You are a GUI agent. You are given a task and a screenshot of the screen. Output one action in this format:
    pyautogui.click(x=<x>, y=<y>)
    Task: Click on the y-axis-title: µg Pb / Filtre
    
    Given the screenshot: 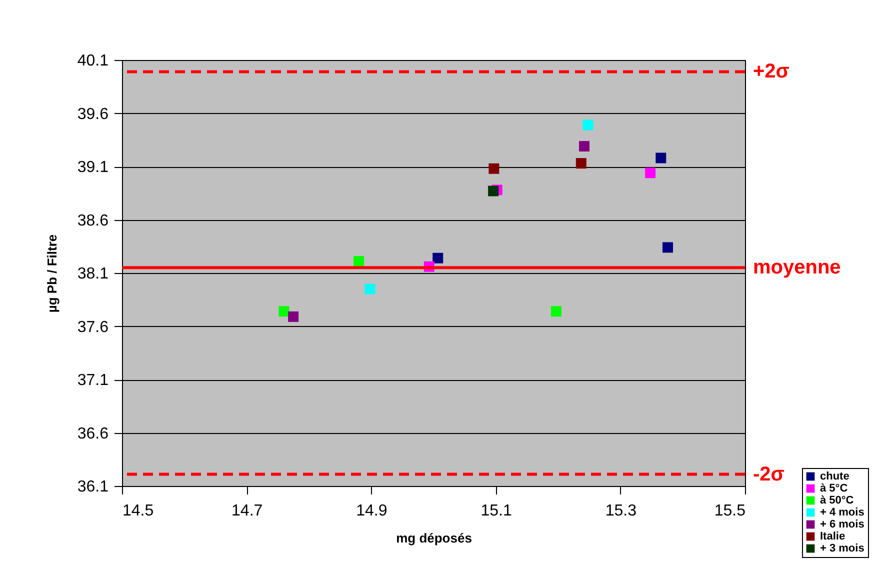 What is the action you would take?
    pyautogui.click(x=52, y=273)
    